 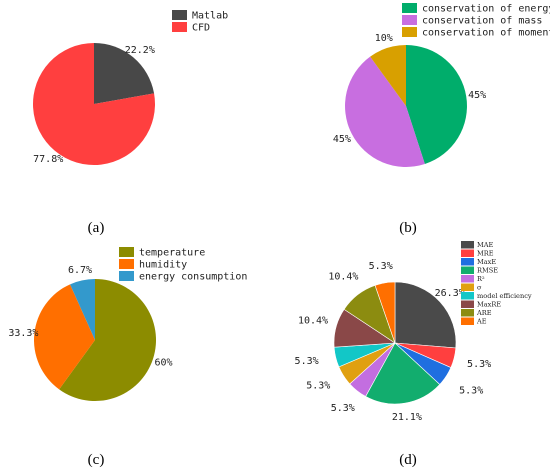 What do you see at coordinates (485, 245) in the screenshot?
I see `panel-d-legend-label-mae: MAE` at bounding box center [485, 245].